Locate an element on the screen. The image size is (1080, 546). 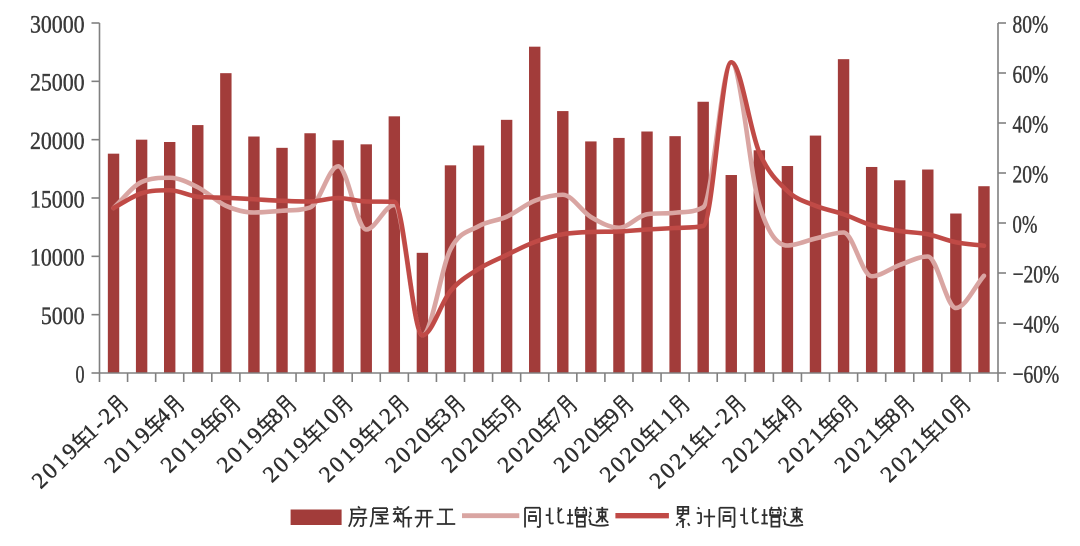
svg-text: 80% is located at coordinates (1031, 24).